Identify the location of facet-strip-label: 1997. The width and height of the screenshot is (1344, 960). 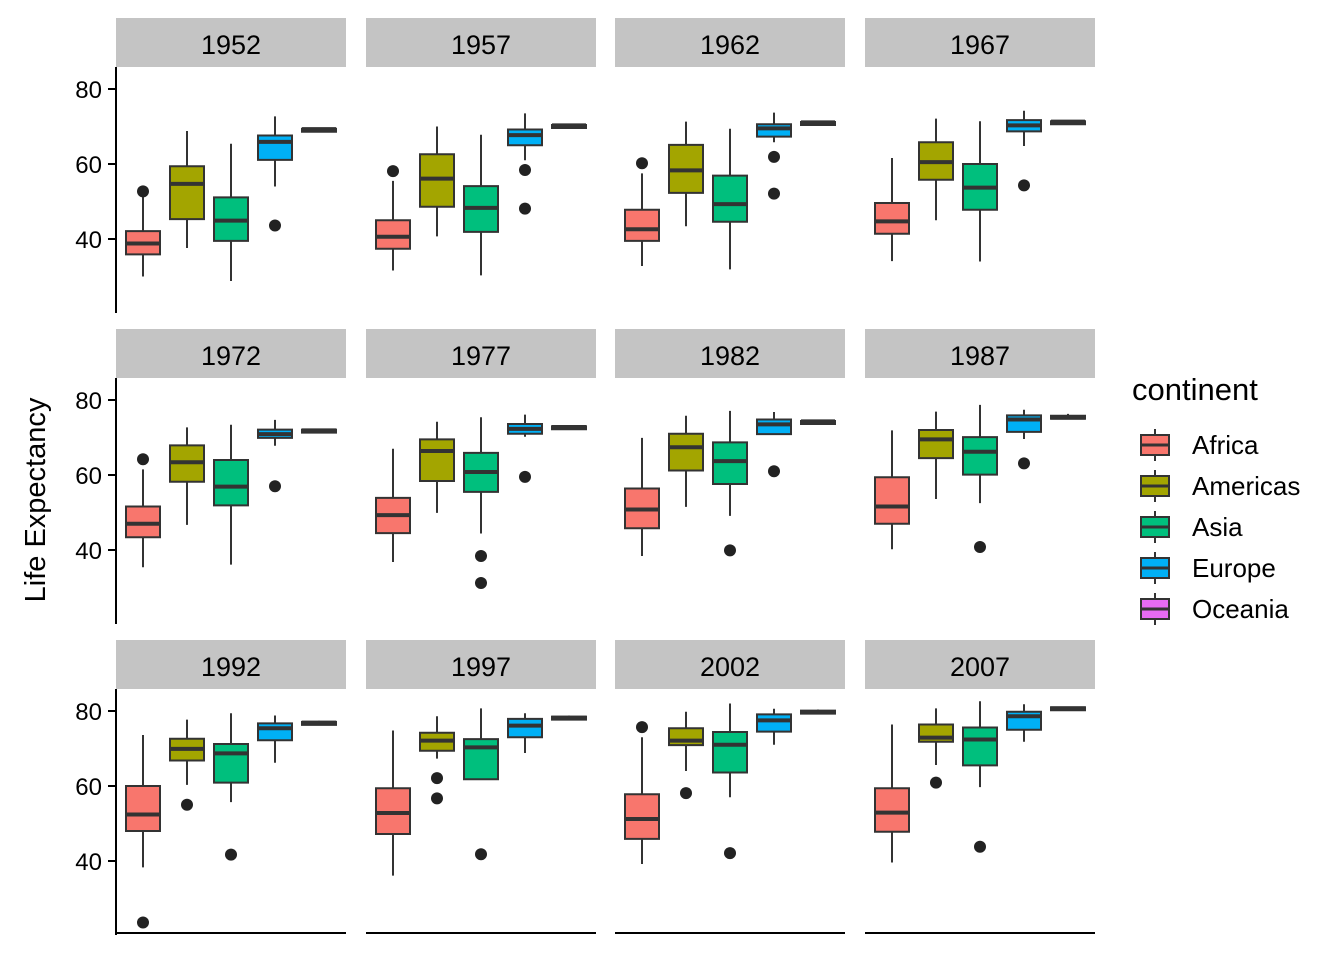
(481, 667).